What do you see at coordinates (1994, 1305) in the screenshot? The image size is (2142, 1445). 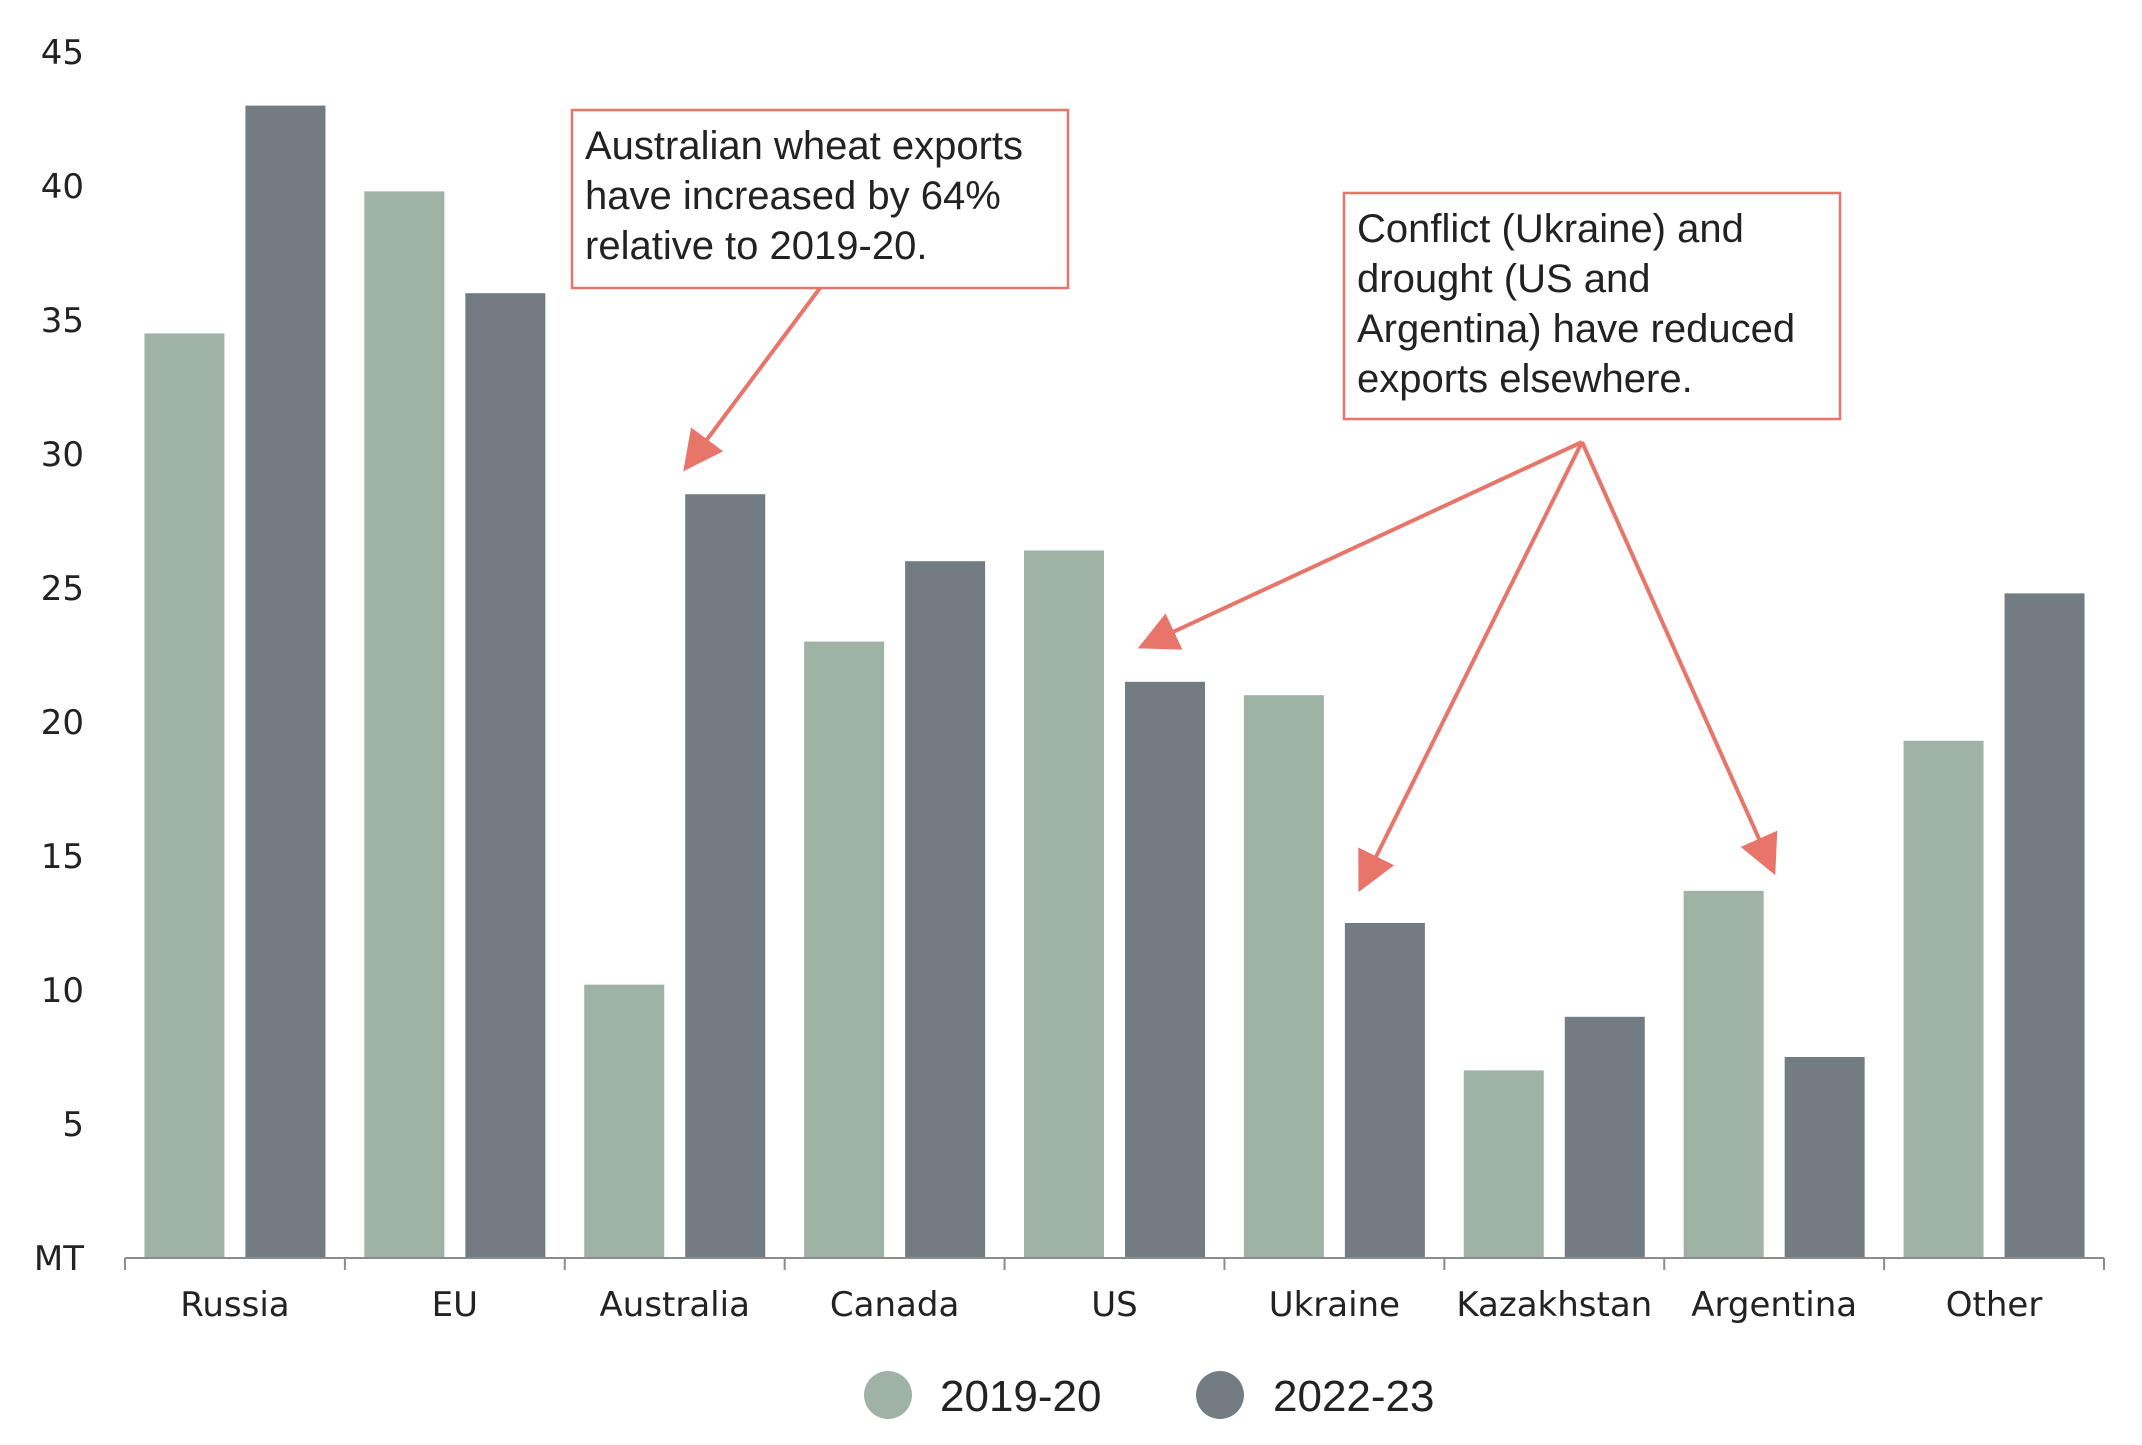 I see `x-tick-label: Other` at bounding box center [1994, 1305].